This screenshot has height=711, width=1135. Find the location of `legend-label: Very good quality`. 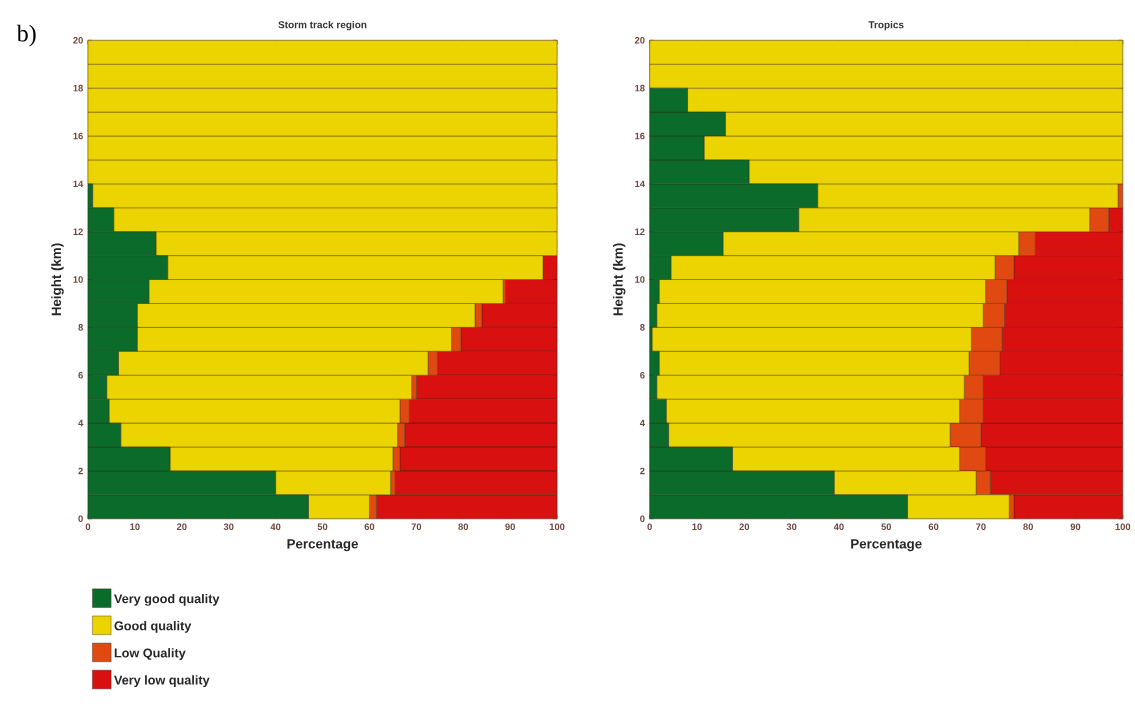

legend-label: Very good quality is located at coordinates (167, 600).